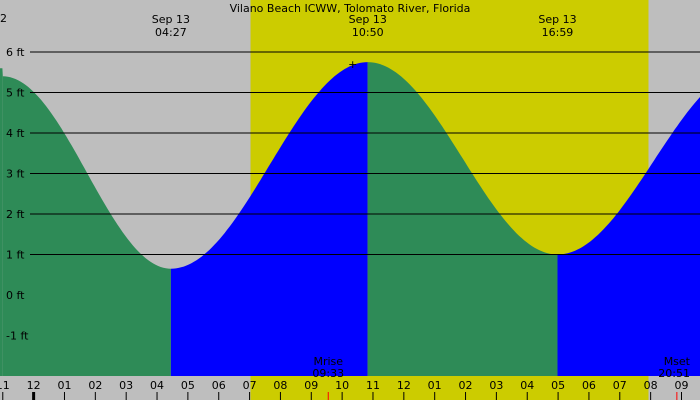  I want to click on tide-event-time: 04:27, so click(171, 32).